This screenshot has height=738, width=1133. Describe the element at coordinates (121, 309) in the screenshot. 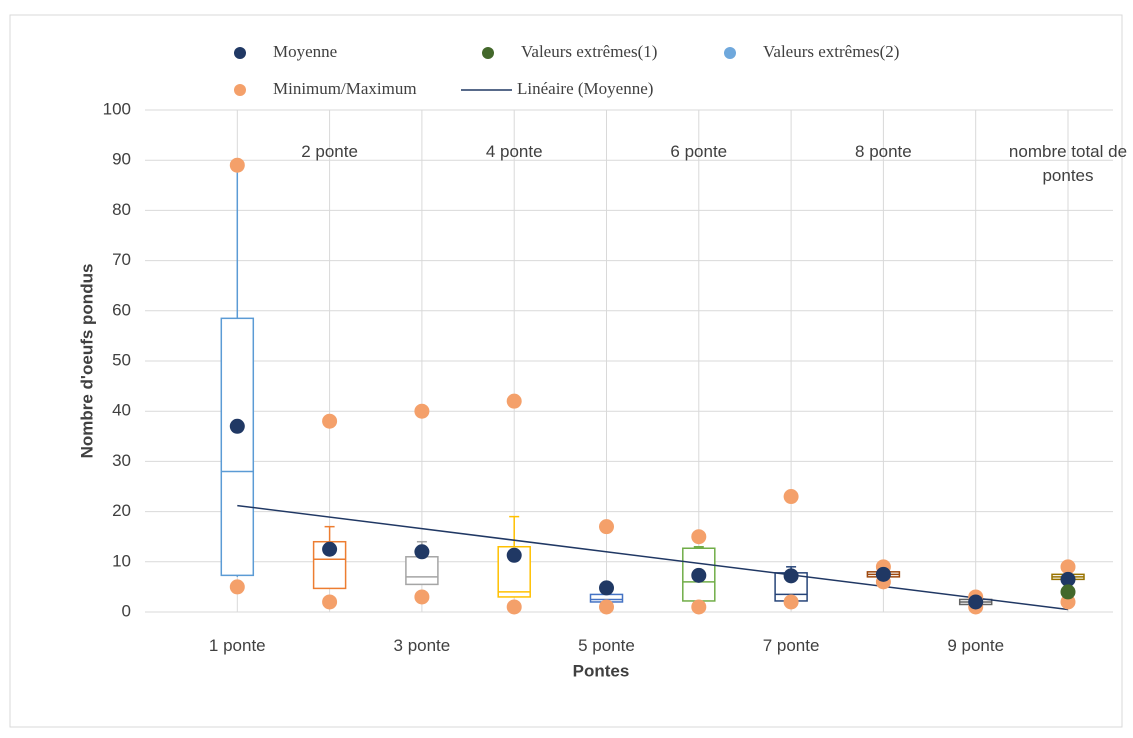

I see `y-tick-label: 60` at that location.